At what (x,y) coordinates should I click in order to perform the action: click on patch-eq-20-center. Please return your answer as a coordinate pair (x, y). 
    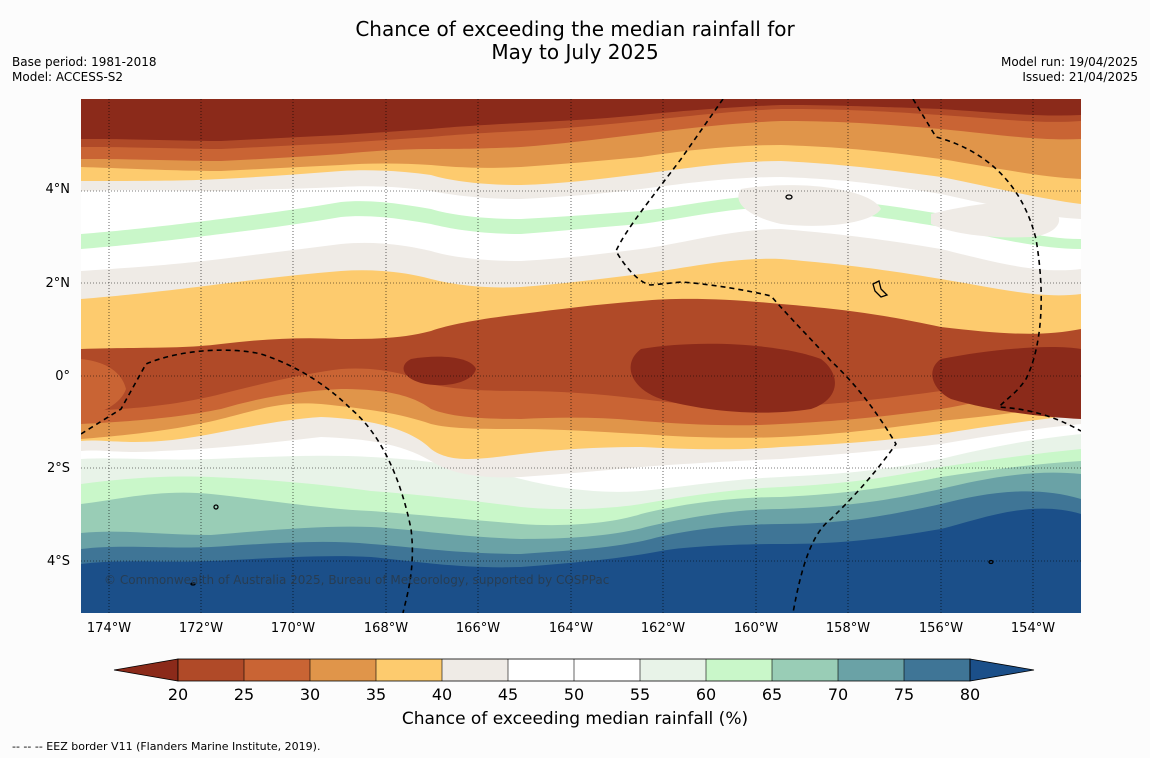
    Looking at the image, I should click on (732, 378).